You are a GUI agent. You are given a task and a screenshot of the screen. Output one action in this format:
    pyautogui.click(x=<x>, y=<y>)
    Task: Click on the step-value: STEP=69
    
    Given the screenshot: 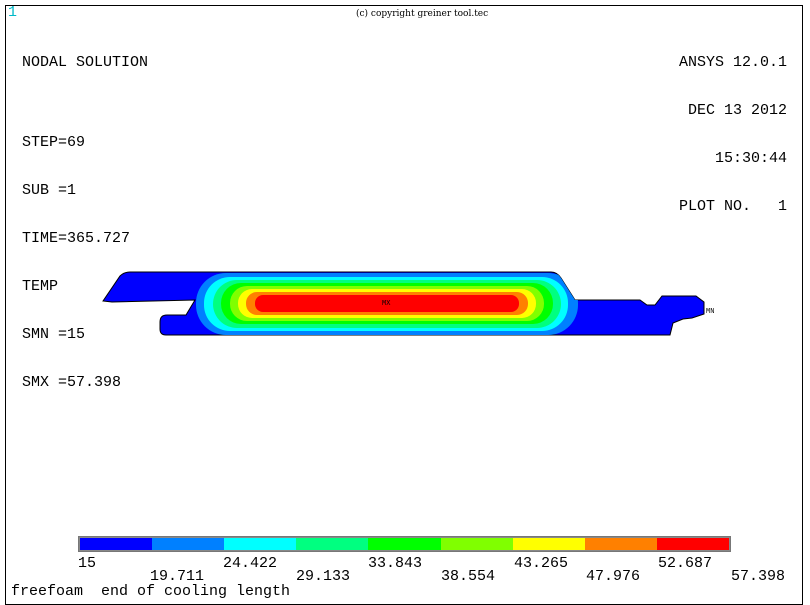 What is the action you would take?
    pyautogui.click(x=54, y=142)
    